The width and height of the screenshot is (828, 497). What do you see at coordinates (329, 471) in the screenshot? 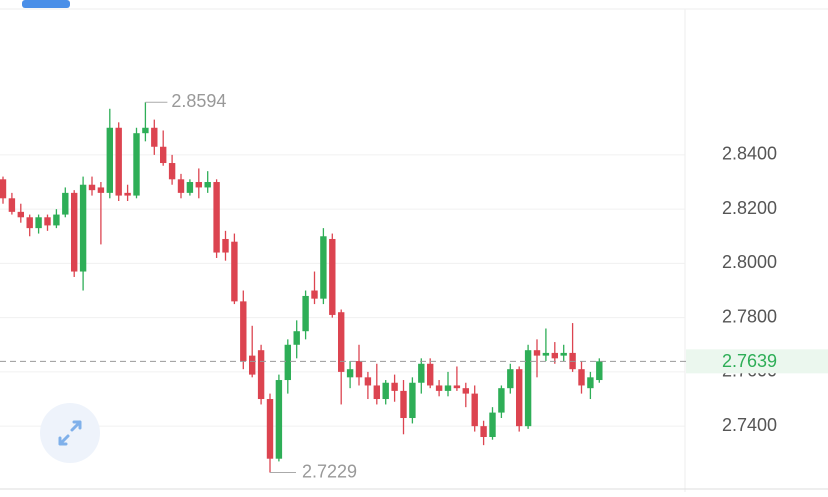
I see `min-label: 2.7229` at bounding box center [329, 471].